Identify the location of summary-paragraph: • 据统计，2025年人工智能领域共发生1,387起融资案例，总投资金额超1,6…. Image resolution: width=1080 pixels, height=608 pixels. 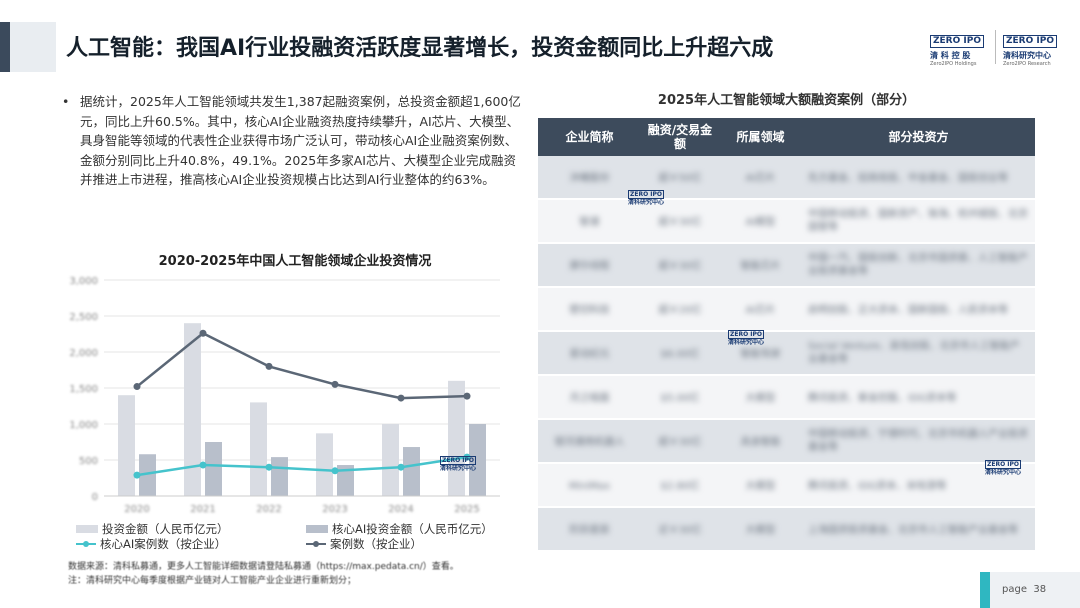
(292, 141).